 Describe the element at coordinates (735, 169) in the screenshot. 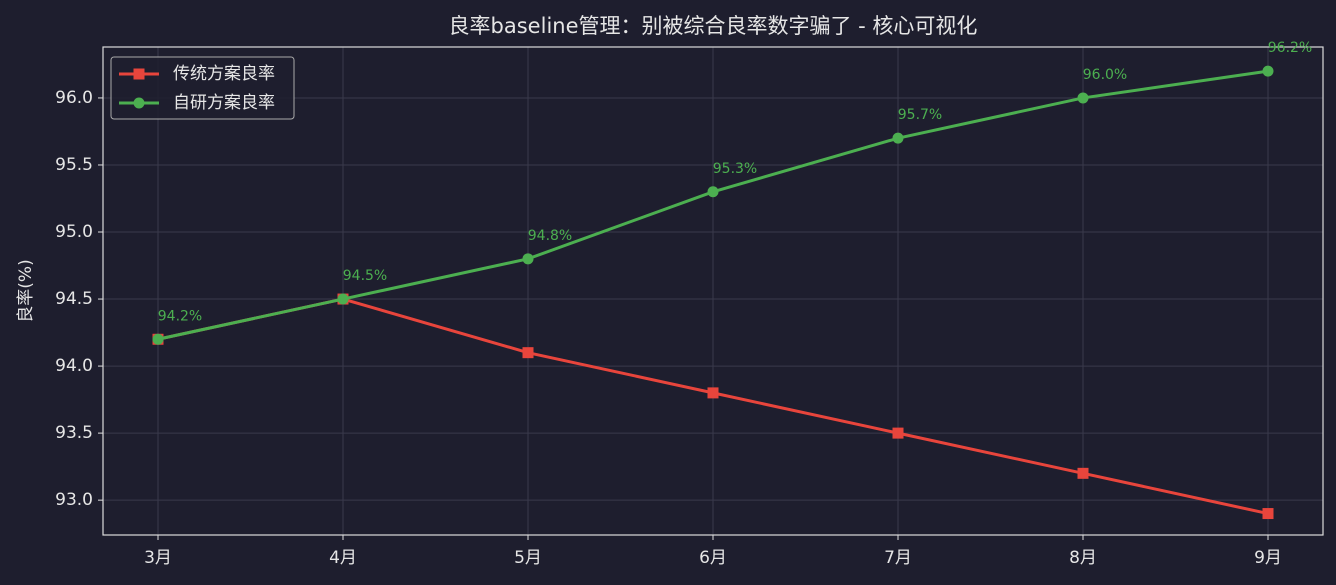

I see `value-label: 95.3%` at that location.